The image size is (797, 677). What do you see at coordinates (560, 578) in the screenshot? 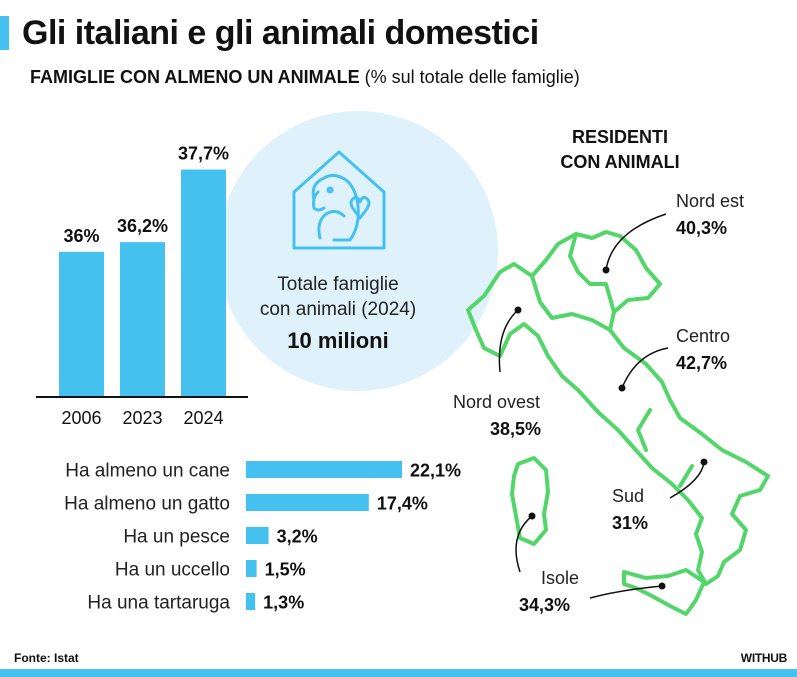
I see `region-name-isole: Isole` at bounding box center [560, 578].